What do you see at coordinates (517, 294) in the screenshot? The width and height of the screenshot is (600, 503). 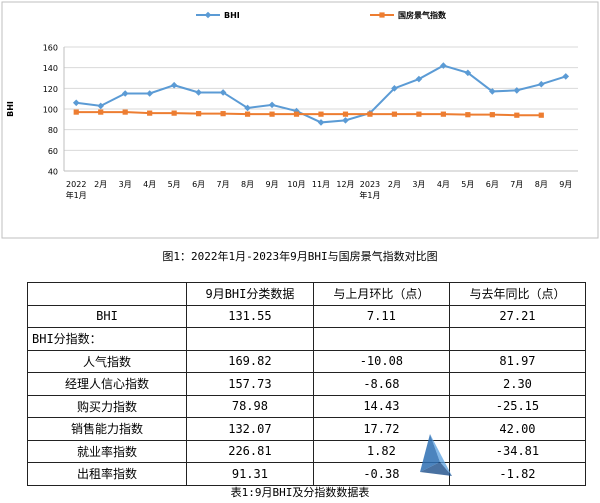 I see `table-header-cell: 与去年同比（点）` at bounding box center [517, 294].